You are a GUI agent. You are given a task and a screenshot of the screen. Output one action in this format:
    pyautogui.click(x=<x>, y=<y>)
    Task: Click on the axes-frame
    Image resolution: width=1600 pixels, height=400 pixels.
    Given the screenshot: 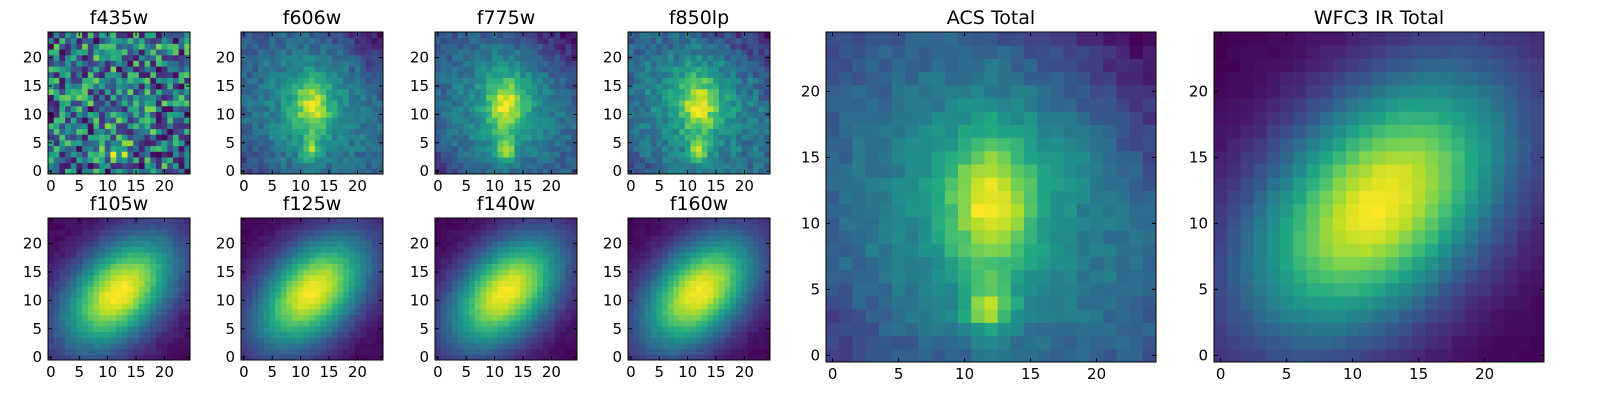 What is the action you would take?
    pyautogui.click(x=699, y=103)
    